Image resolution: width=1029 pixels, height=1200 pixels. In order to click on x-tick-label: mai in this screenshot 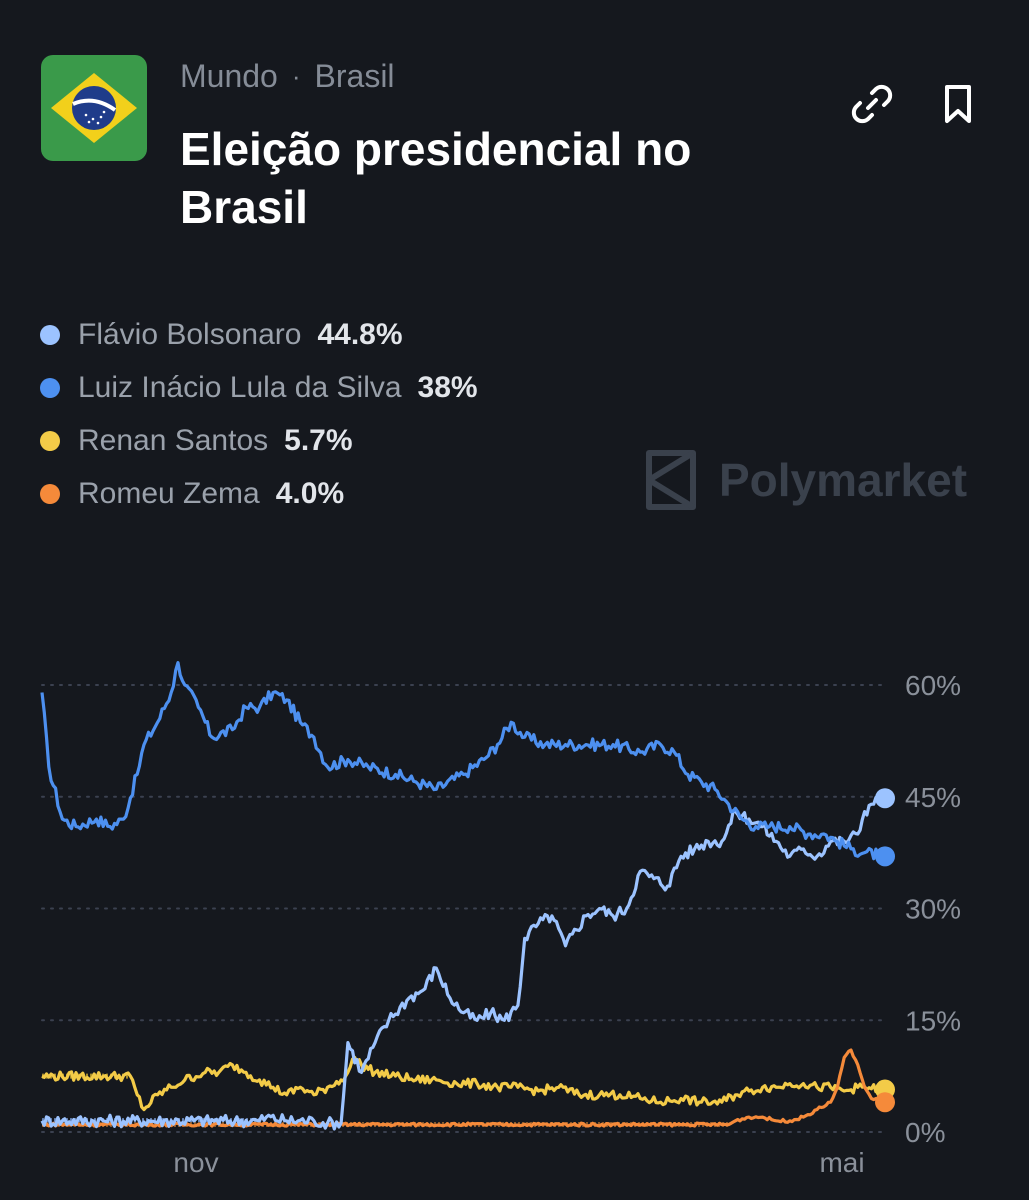, I will do `click(841, 1162)`.